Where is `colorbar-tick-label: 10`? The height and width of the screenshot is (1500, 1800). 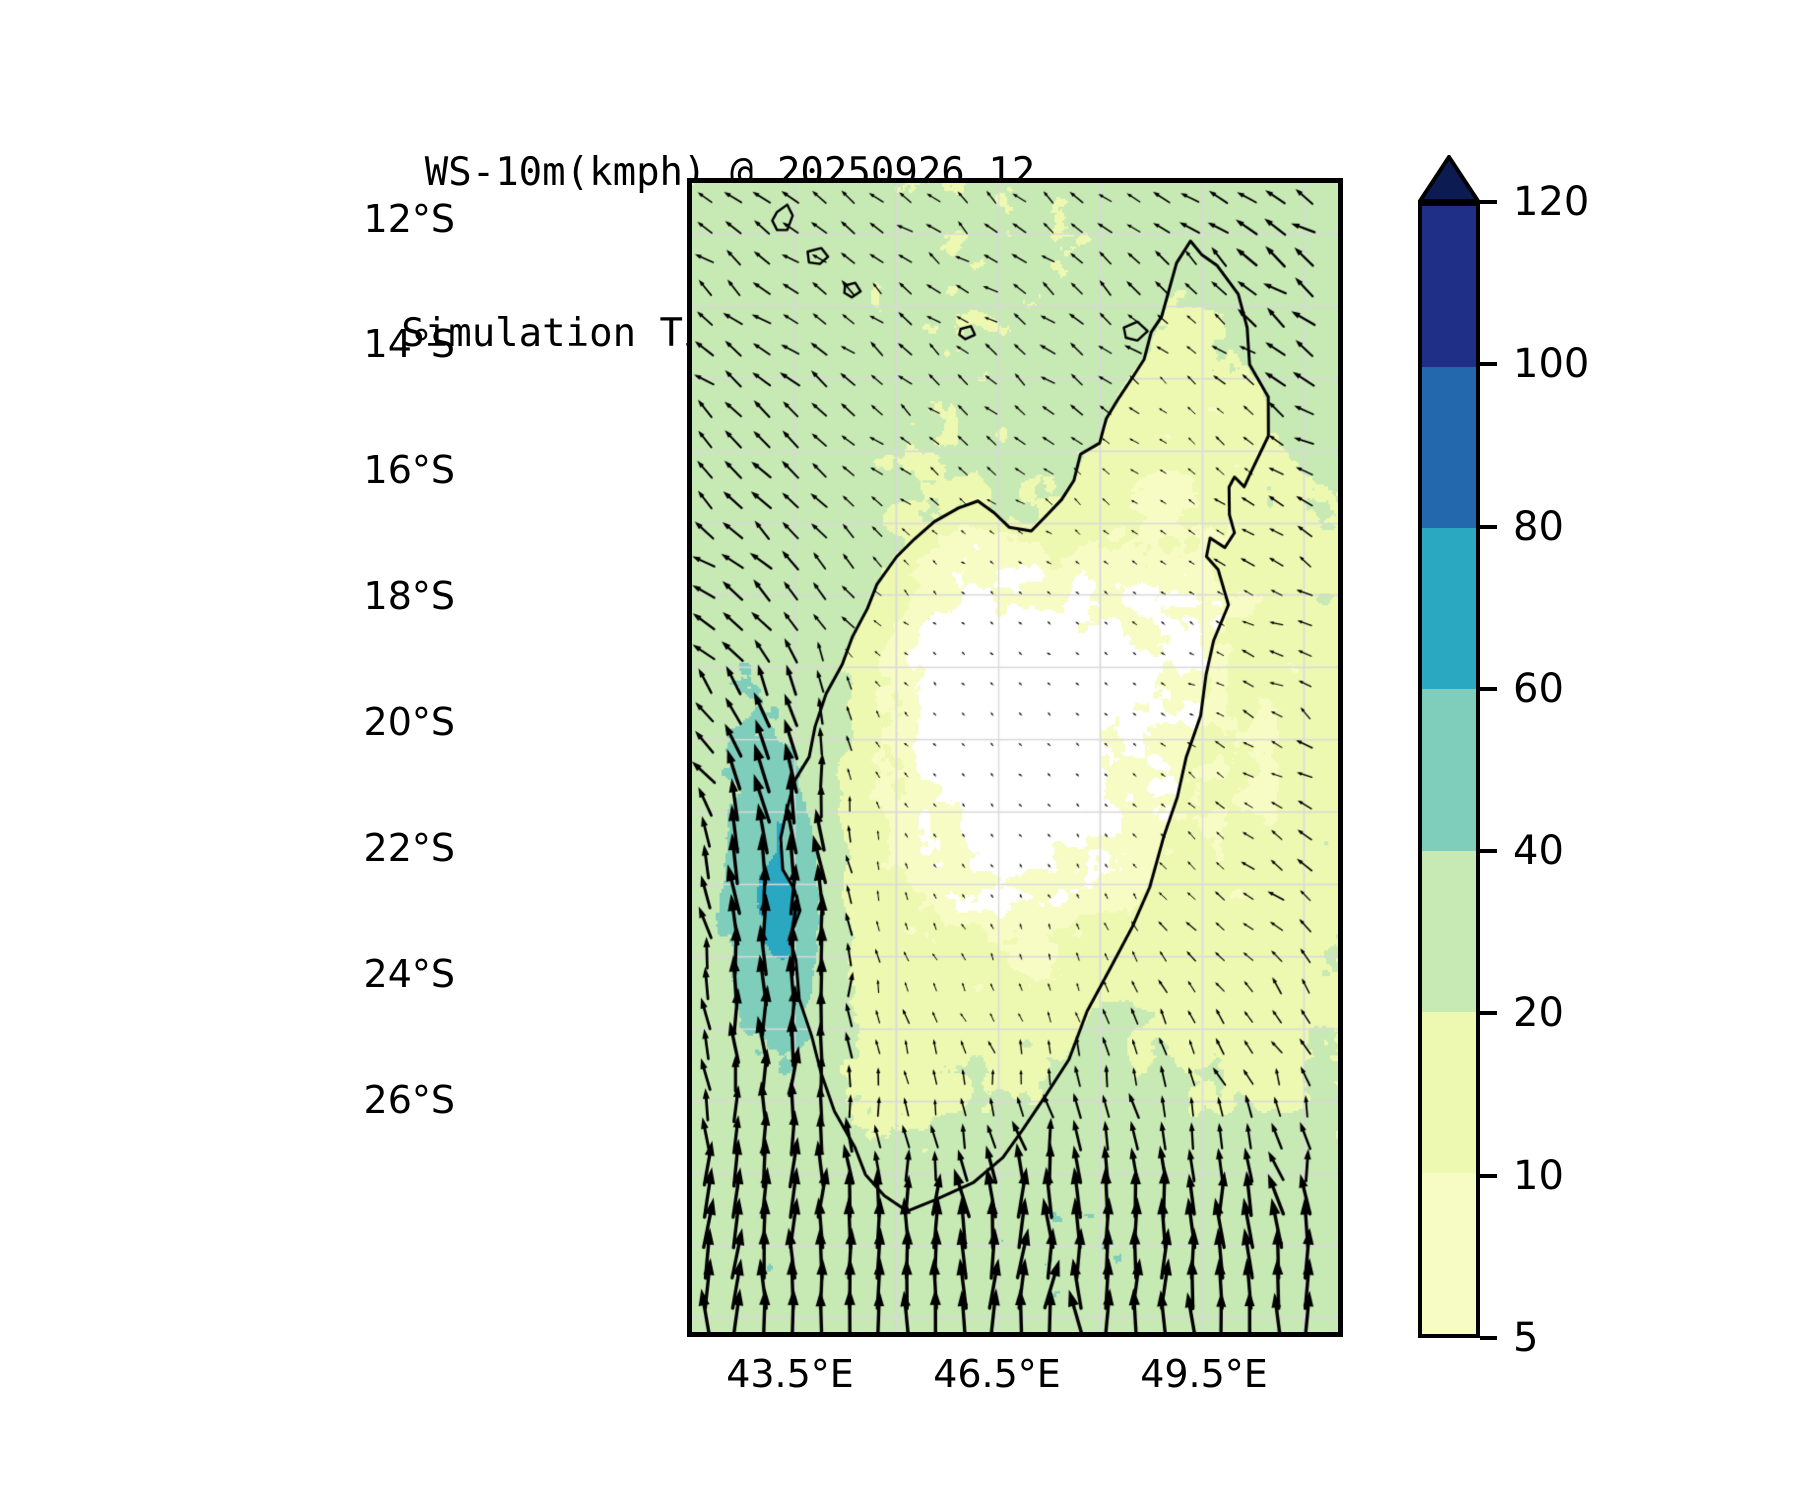
colorbar-tick-label: 10 is located at coordinates (1538, 1175).